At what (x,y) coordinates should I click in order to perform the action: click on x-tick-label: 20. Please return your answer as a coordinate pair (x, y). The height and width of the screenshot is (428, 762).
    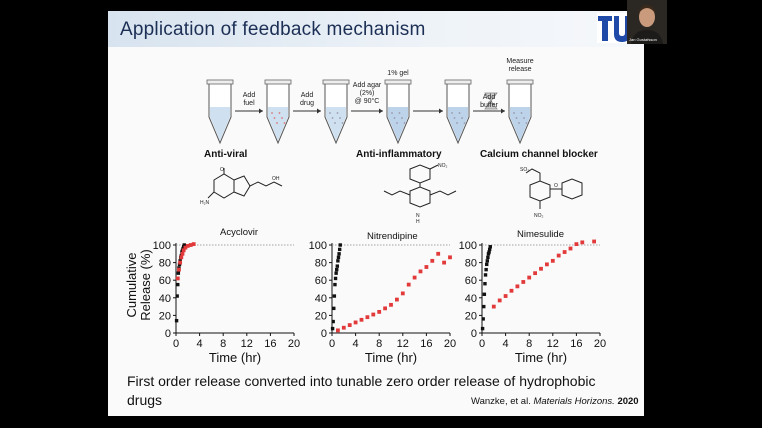
    Looking at the image, I should click on (294, 344).